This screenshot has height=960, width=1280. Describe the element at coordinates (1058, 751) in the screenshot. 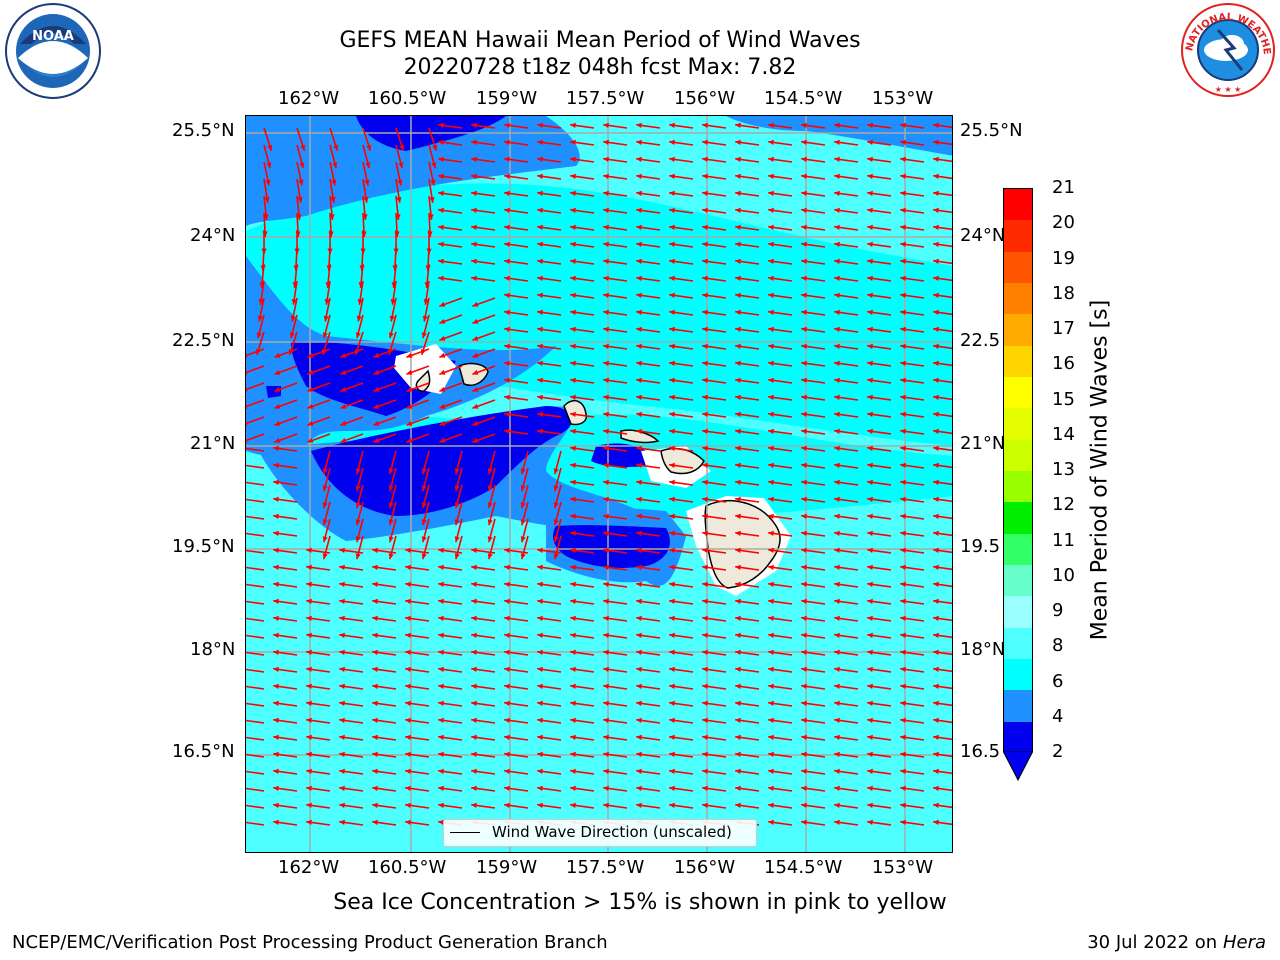

I see `colorbar-tick: 2` at that location.